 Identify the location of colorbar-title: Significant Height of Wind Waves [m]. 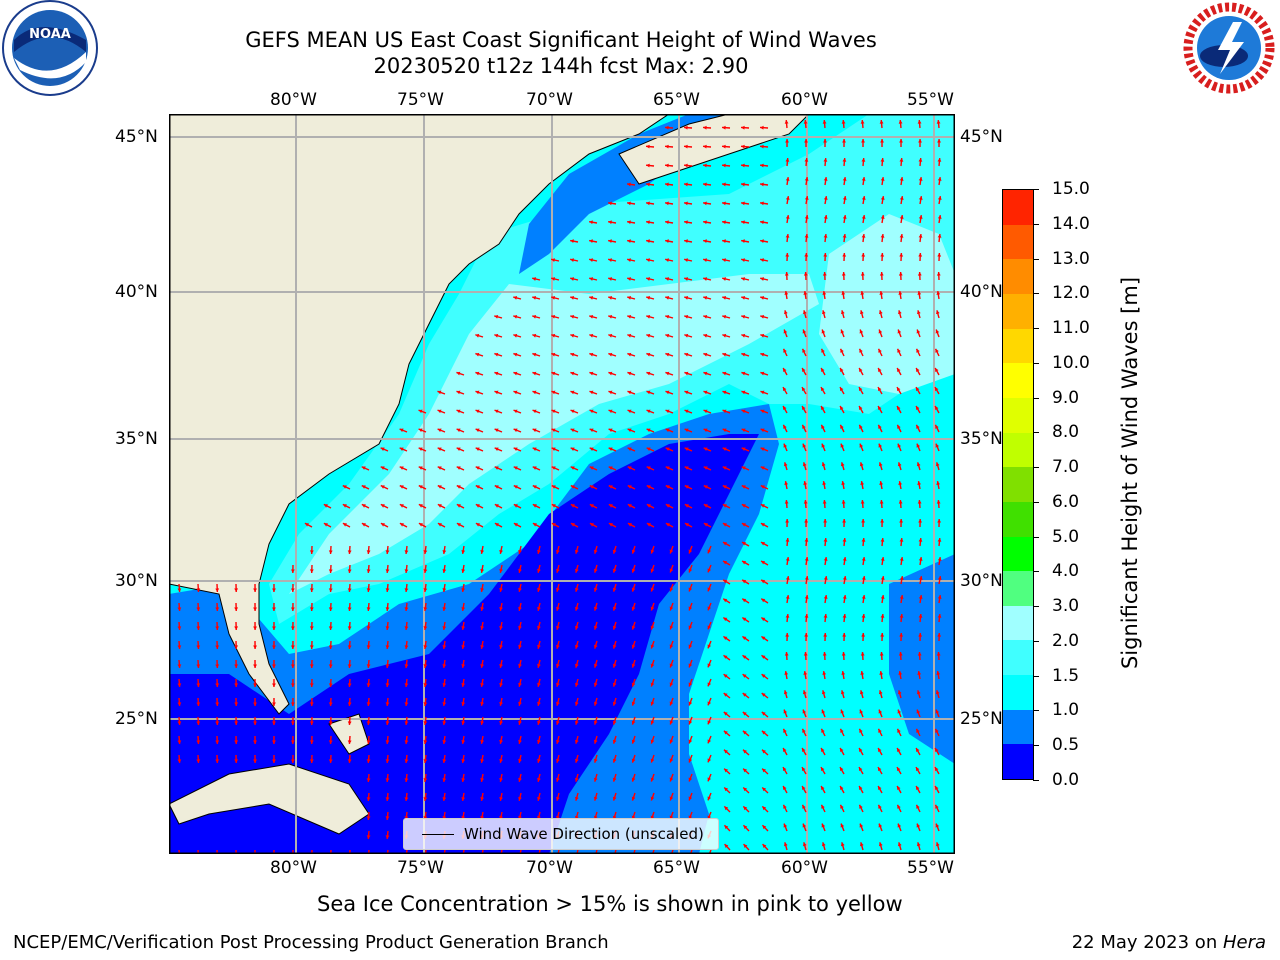
(1130, 473).